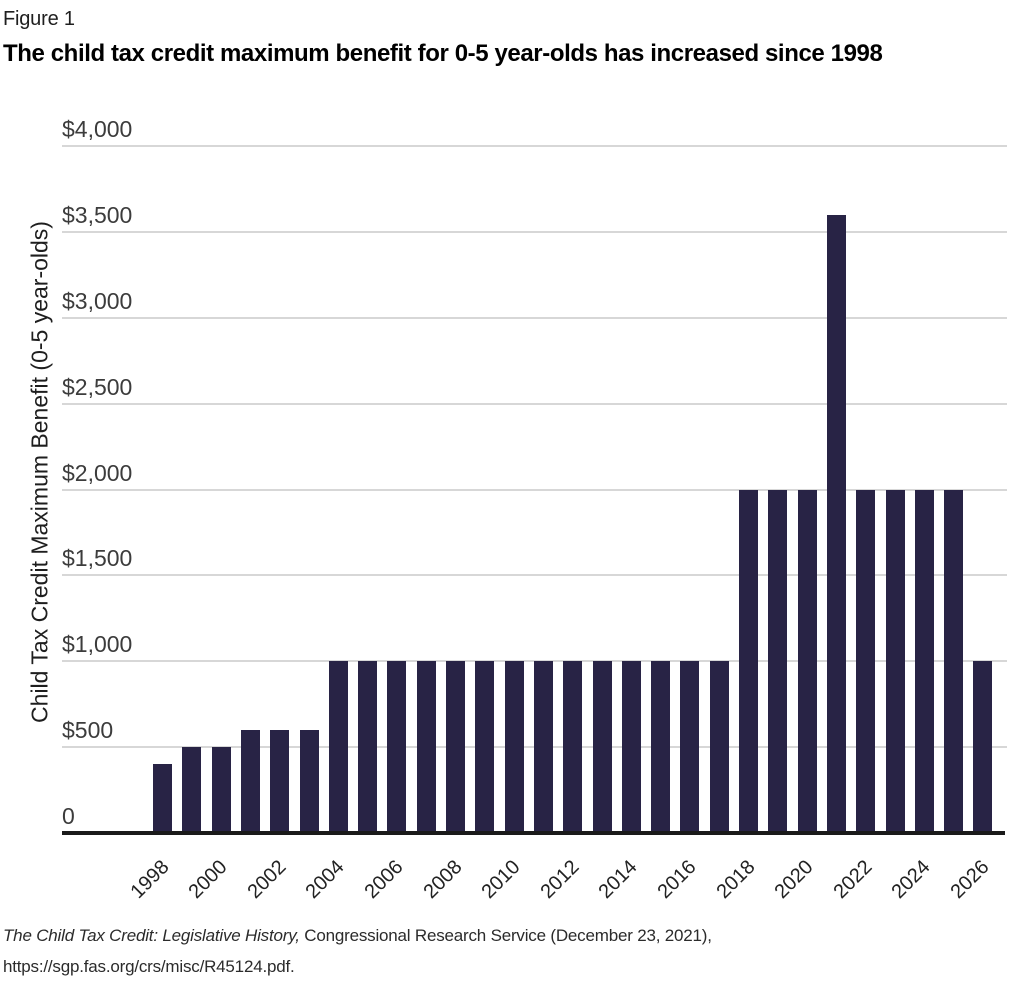 Image resolution: width=1024 pixels, height=1006 pixels. I want to click on bar-2013, so click(602, 747).